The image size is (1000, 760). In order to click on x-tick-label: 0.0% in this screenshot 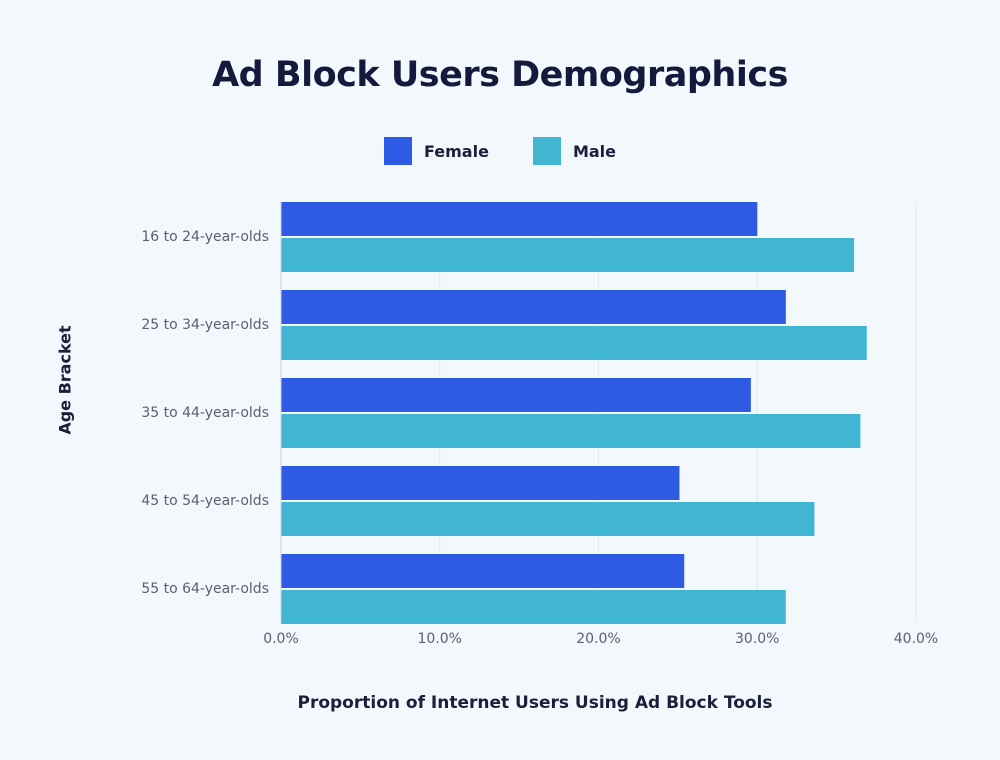, I will do `click(281, 639)`.